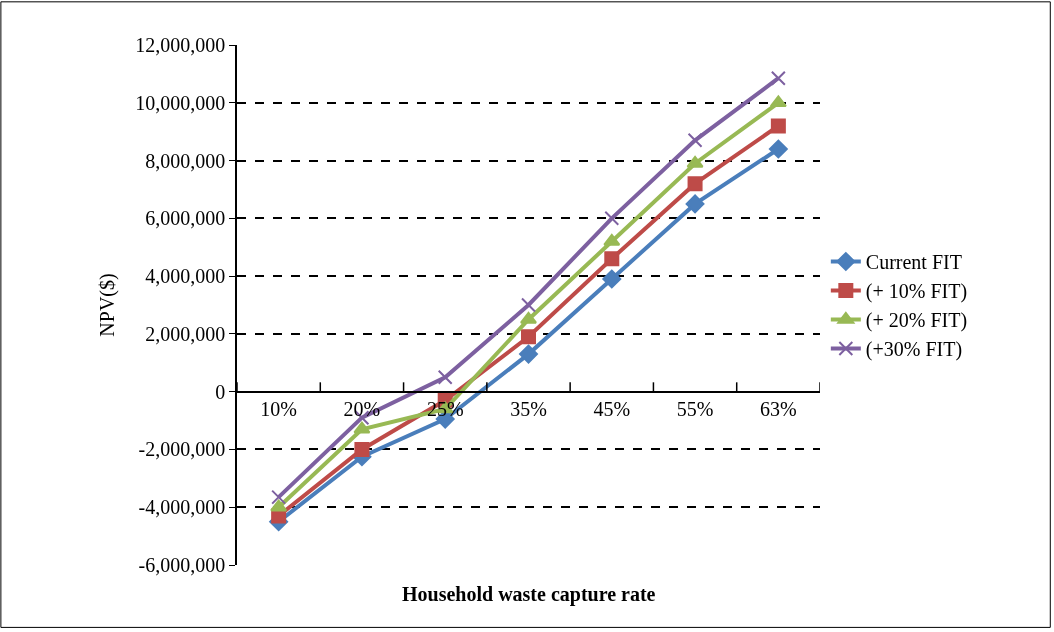 Image resolution: width=1054 pixels, height=632 pixels. Describe the element at coordinates (528, 409) in the screenshot. I see `x-tick-label: 35%` at that location.